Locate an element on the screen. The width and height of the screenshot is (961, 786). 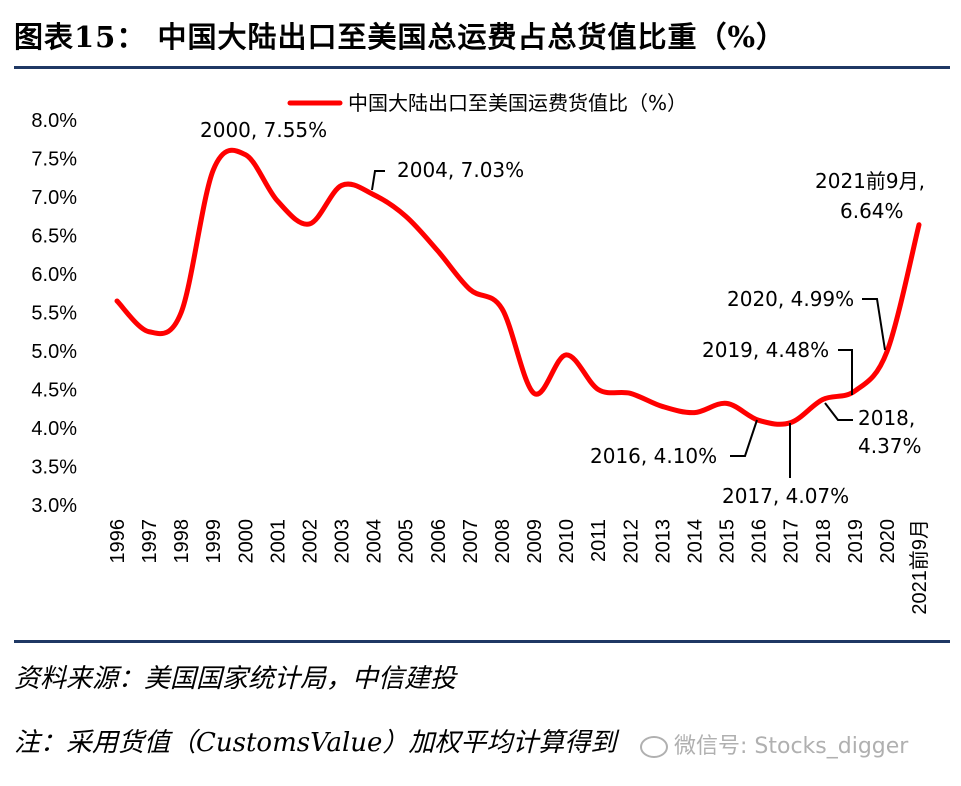
x-tick-label: 1998 is located at coordinates (182, 541).